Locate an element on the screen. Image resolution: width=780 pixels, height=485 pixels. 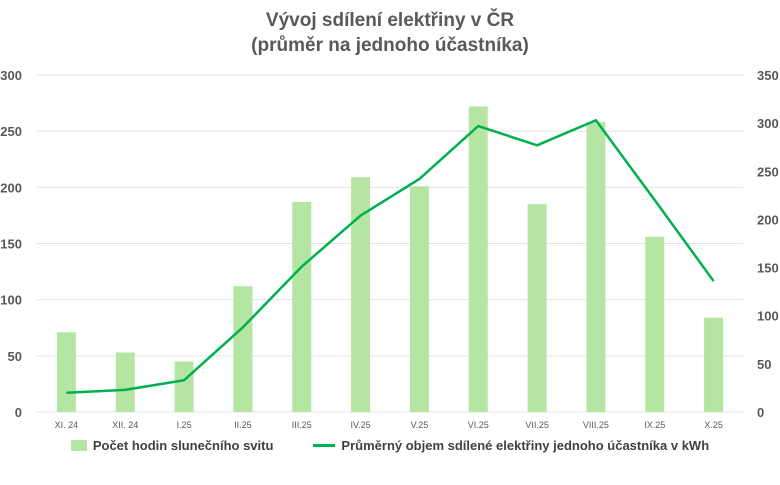
left-tick-label: 0 is located at coordinates (18, 412).